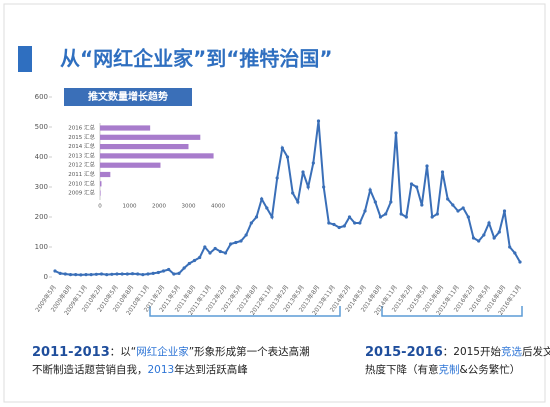  Describe the element at coordinates (71, 352) in the screenshot. I see `note-text: 2011-2013` at that location.